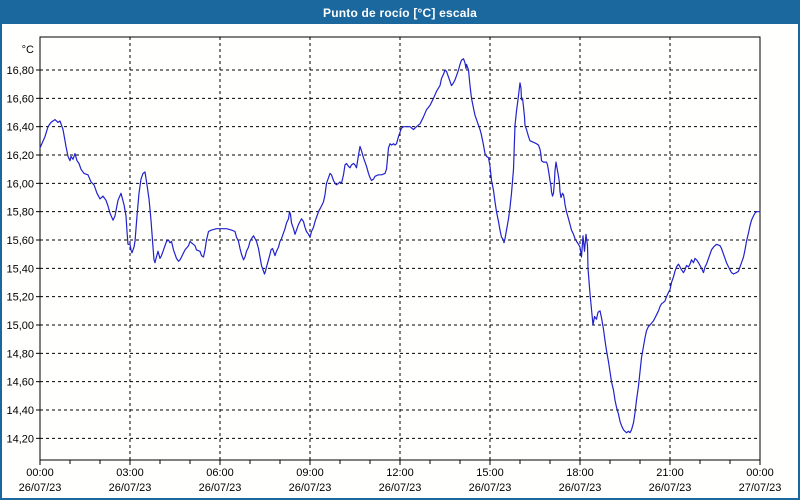 Image resolution: width=800 pixels, height=500 pixels. I want to click on y-tick-label: 15,20, so click(20, 298).